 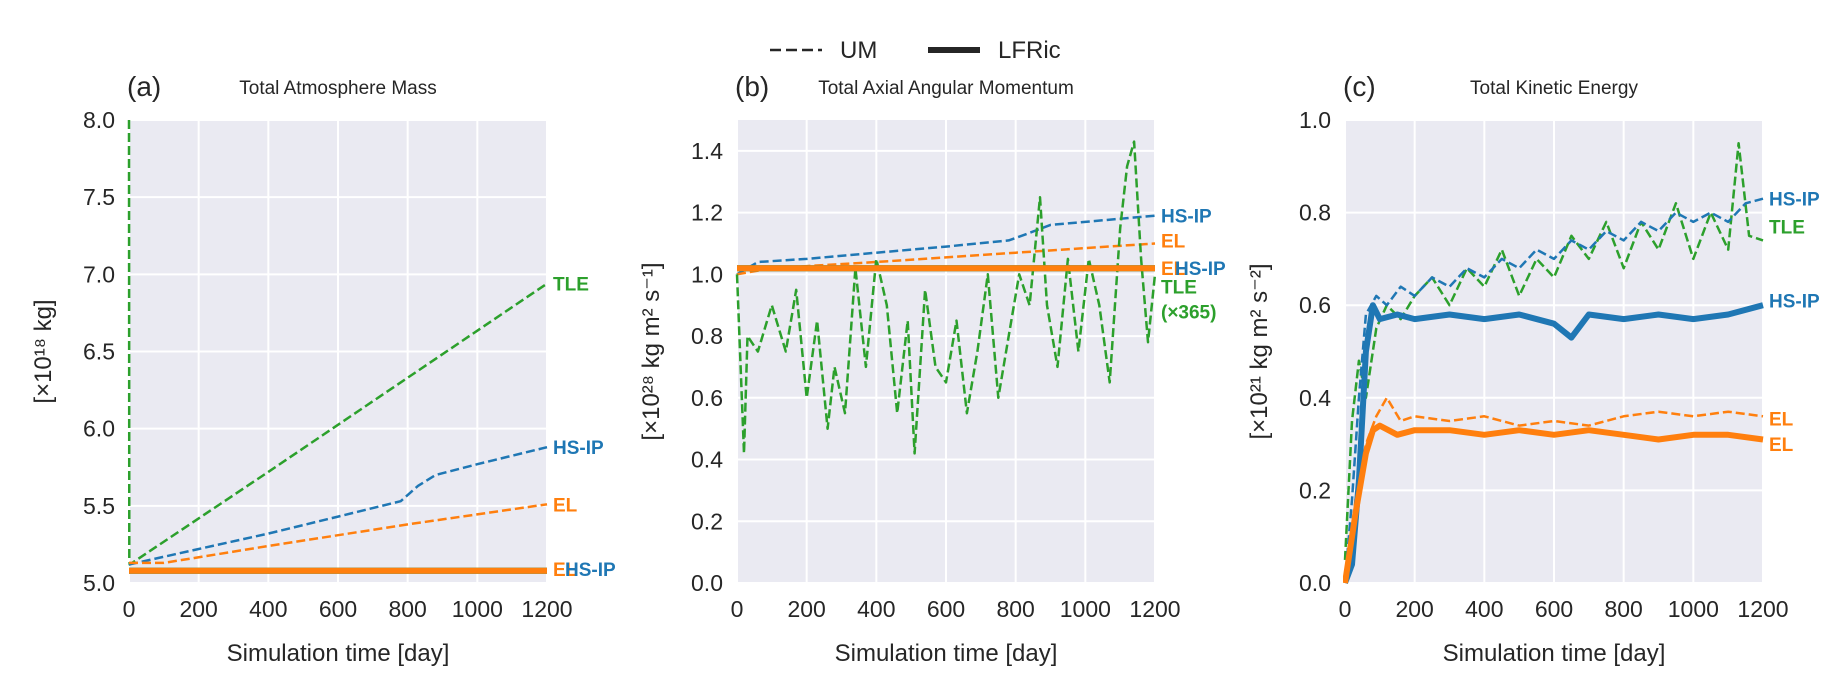 I want to click on y-axis-label: [×10²⁸ kg m² s⁻¹], so click(x=651, y=351).